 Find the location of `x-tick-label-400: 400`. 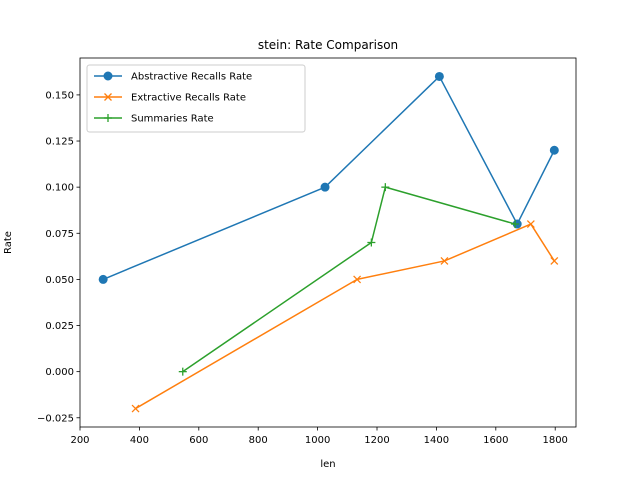

x-tick-label-400: 400 is located at coordinates (139, 440).